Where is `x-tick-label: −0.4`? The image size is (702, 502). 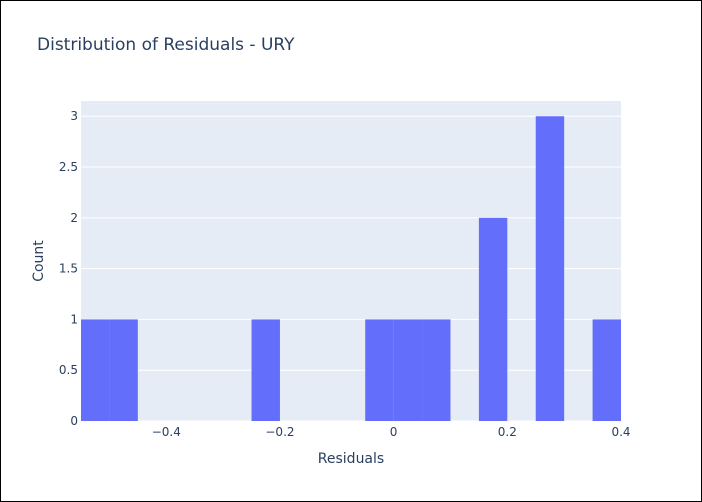
x-tick-label: −0.4 is located at coordinates (166, 432).